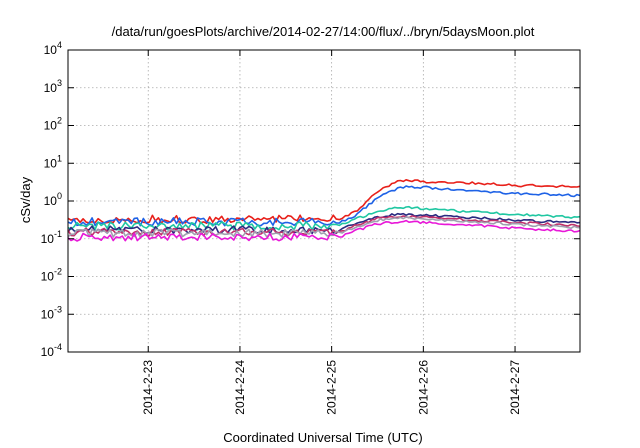 This screenshot has height=448, width=640. I want to click on y-tick-label: 10³, so click(53, 86).